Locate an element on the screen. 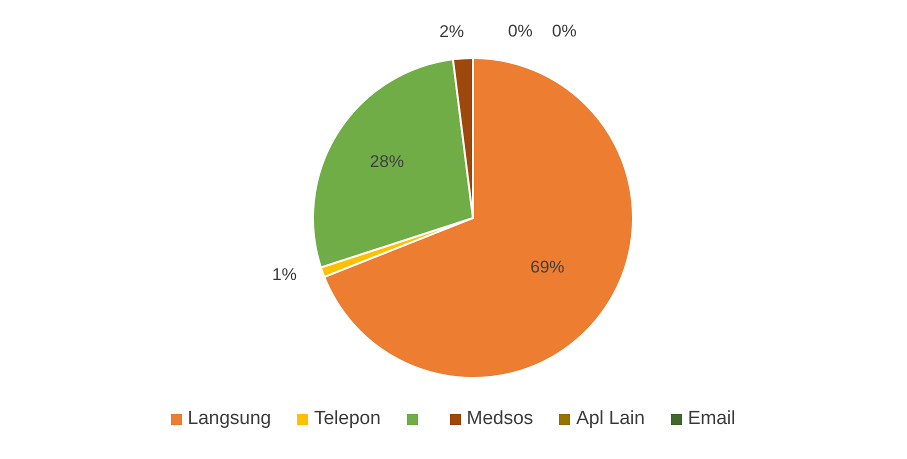 The width and height of the screenshot is (907, 459). legend-label: Apl Lain is located at coordinates (610, 419).